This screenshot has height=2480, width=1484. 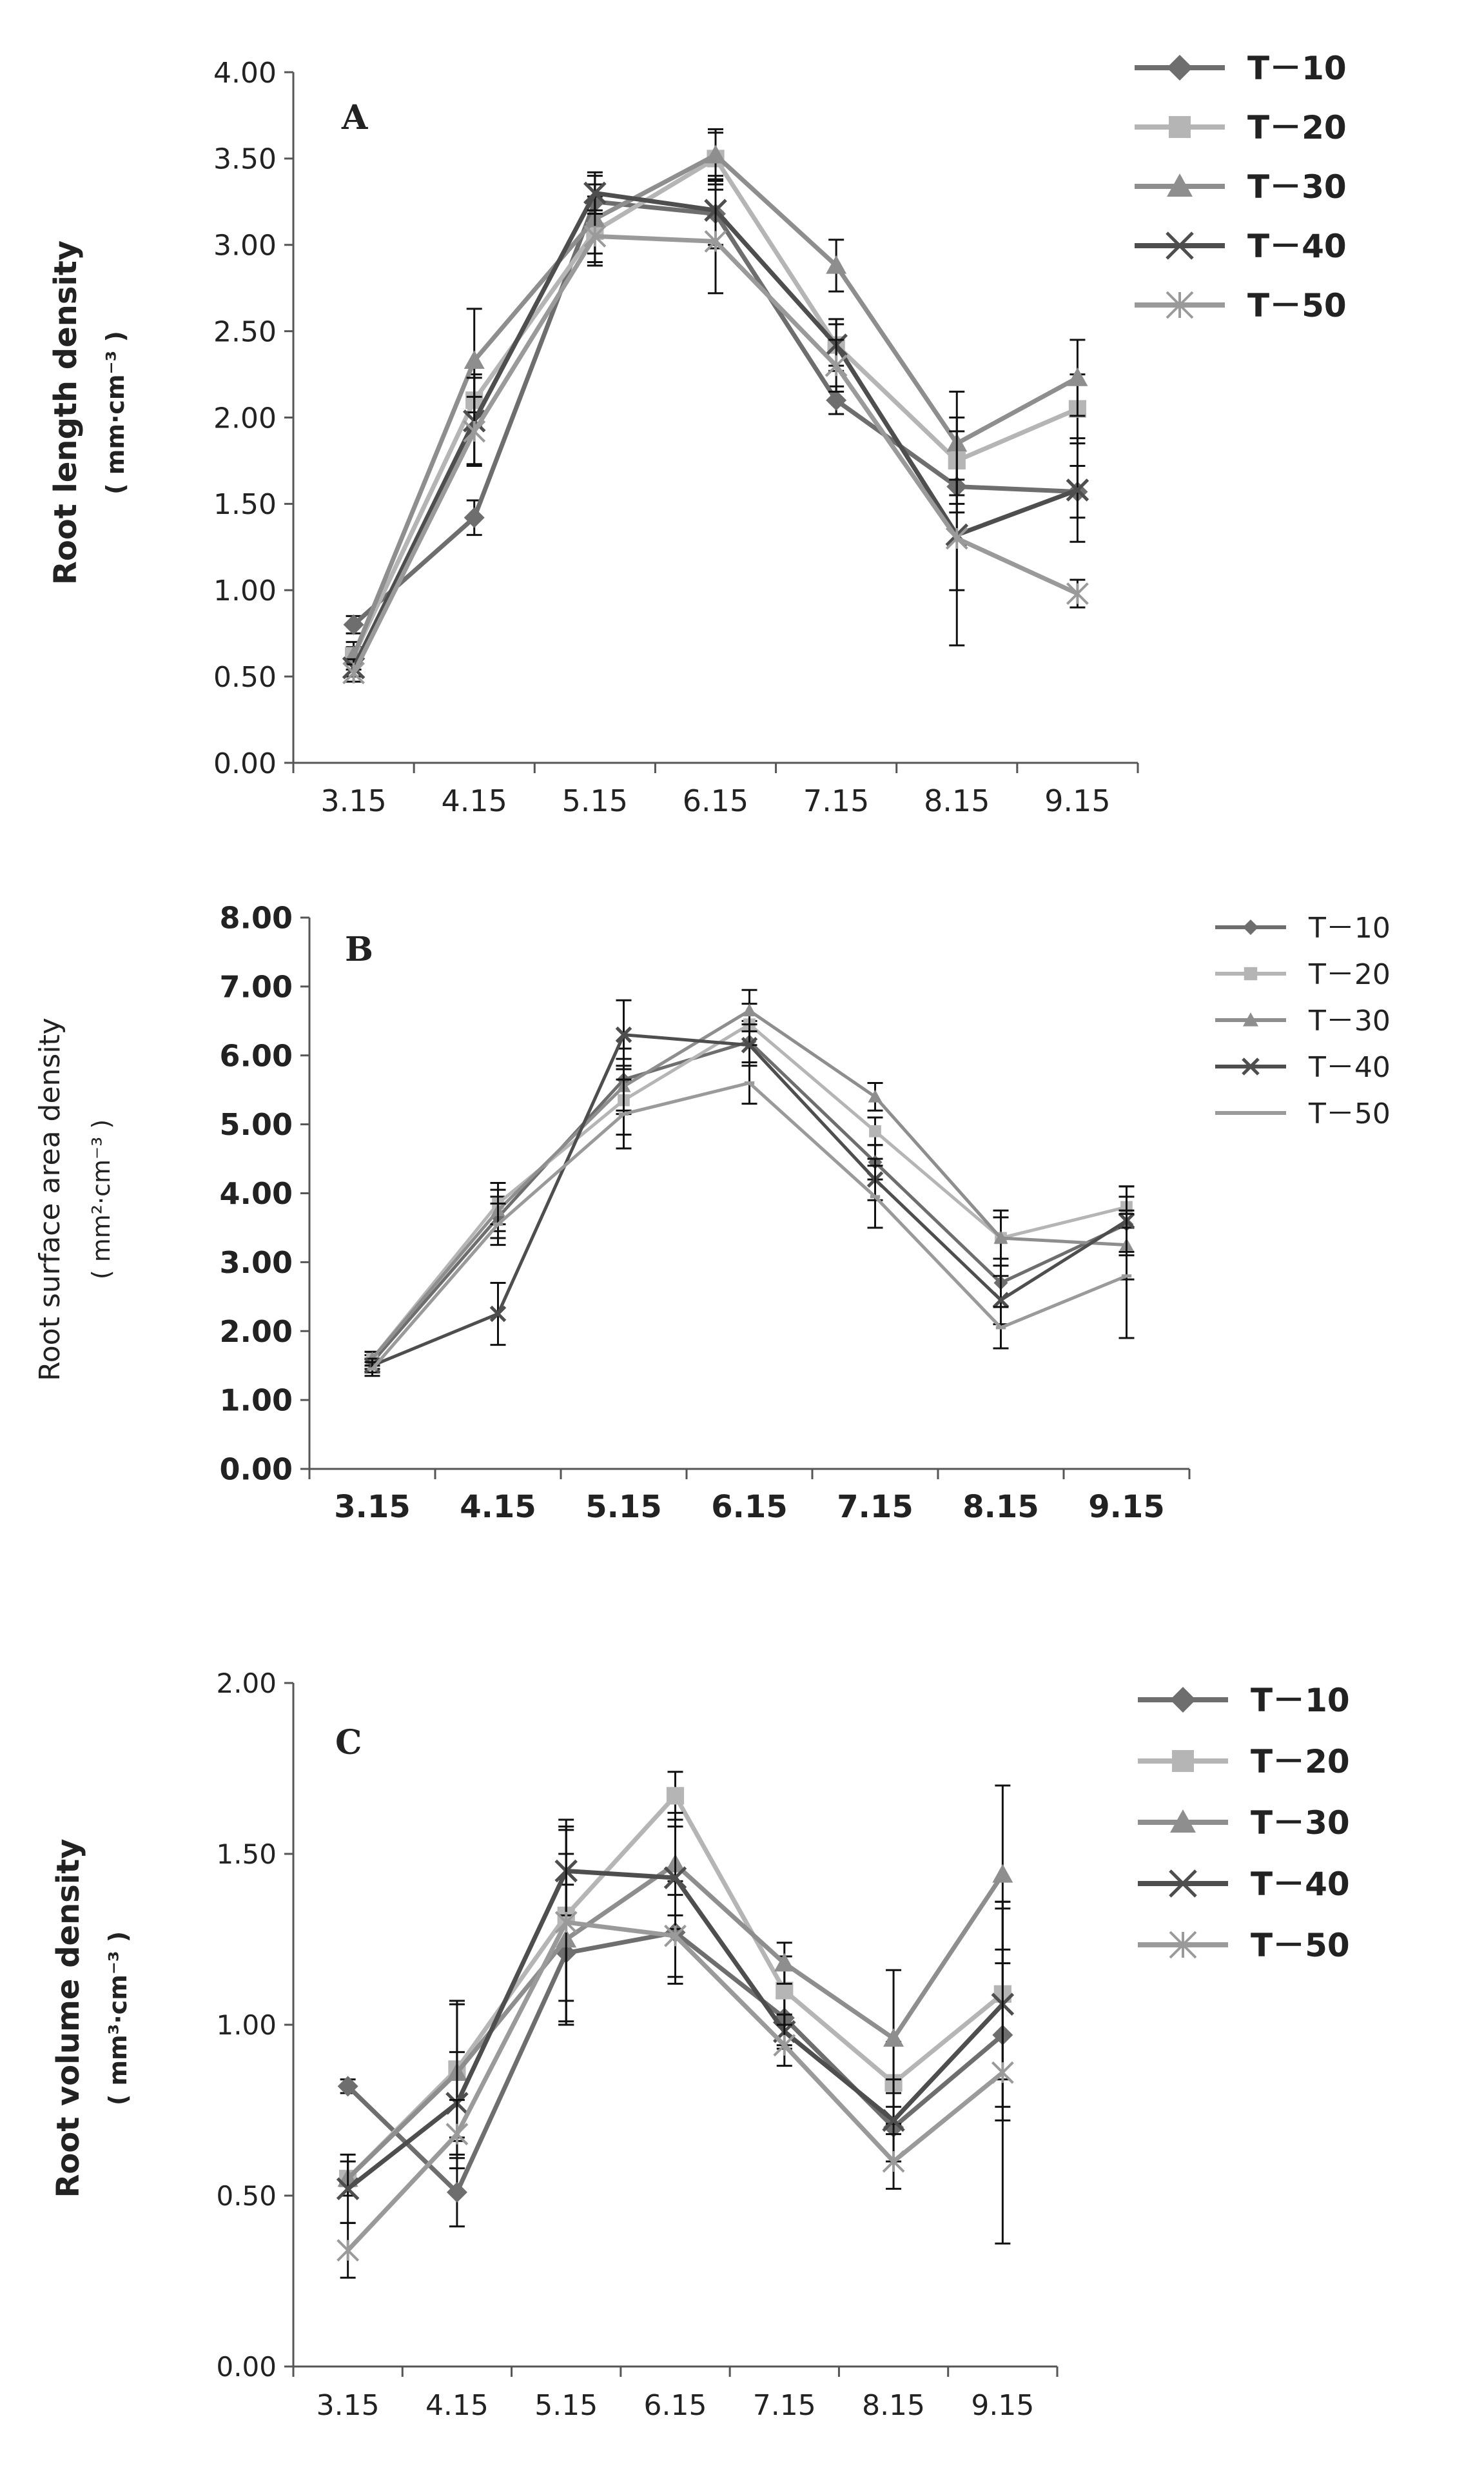 What do you see at coordinates (50, 1199) in the screenshot?
I see `y-axis-title-b: Root surface area density` at bounding box center [50, 1199].